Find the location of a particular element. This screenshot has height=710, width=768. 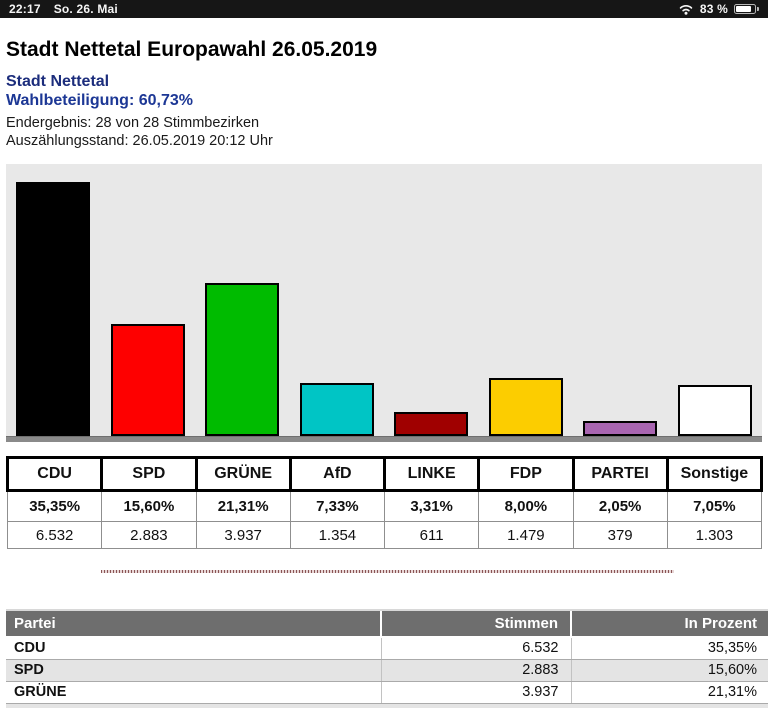

column-header-partei: Partei is located at coordinates (193, 623).